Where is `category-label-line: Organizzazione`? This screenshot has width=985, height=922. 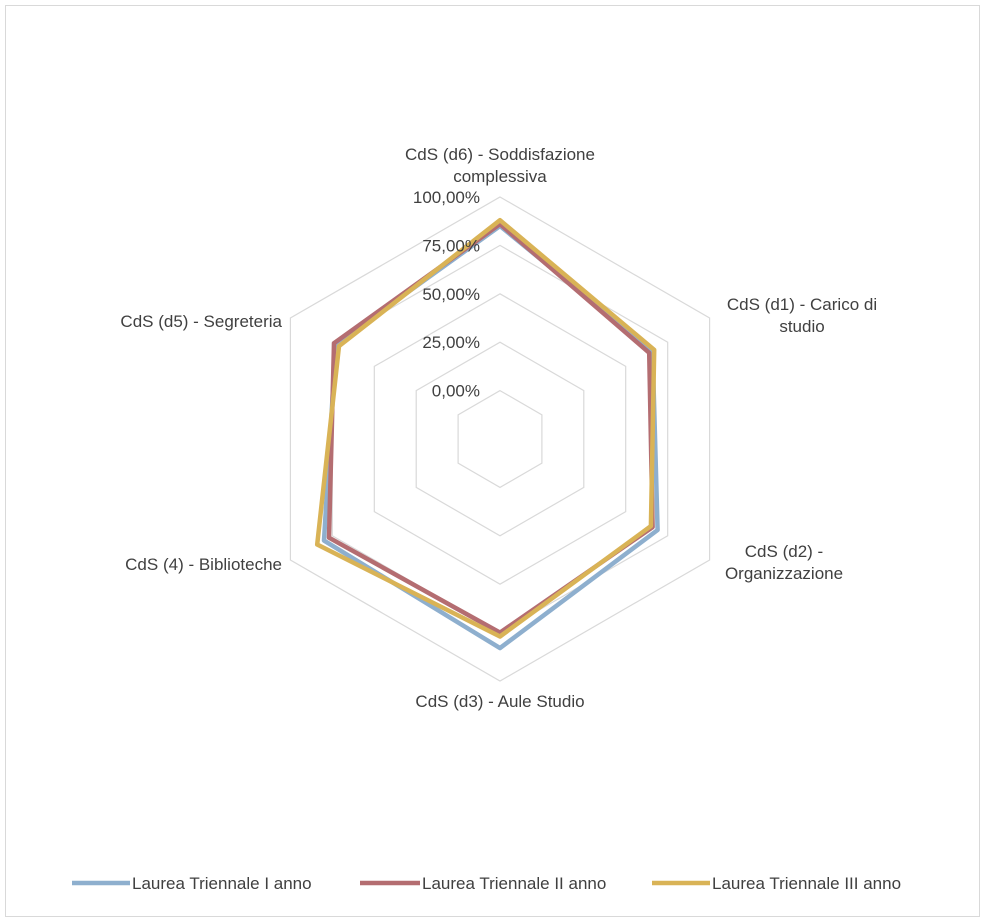 category-label-line: Organizzazione is located at coordinates (784, 573).